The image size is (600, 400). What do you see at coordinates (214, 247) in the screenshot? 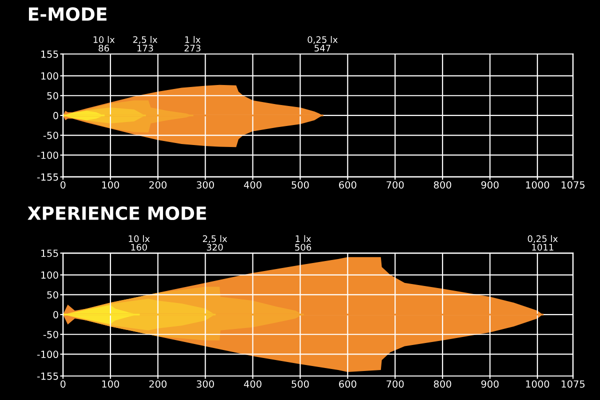
I see `x2-tick-label: 320` at bounding box center [214, 247].